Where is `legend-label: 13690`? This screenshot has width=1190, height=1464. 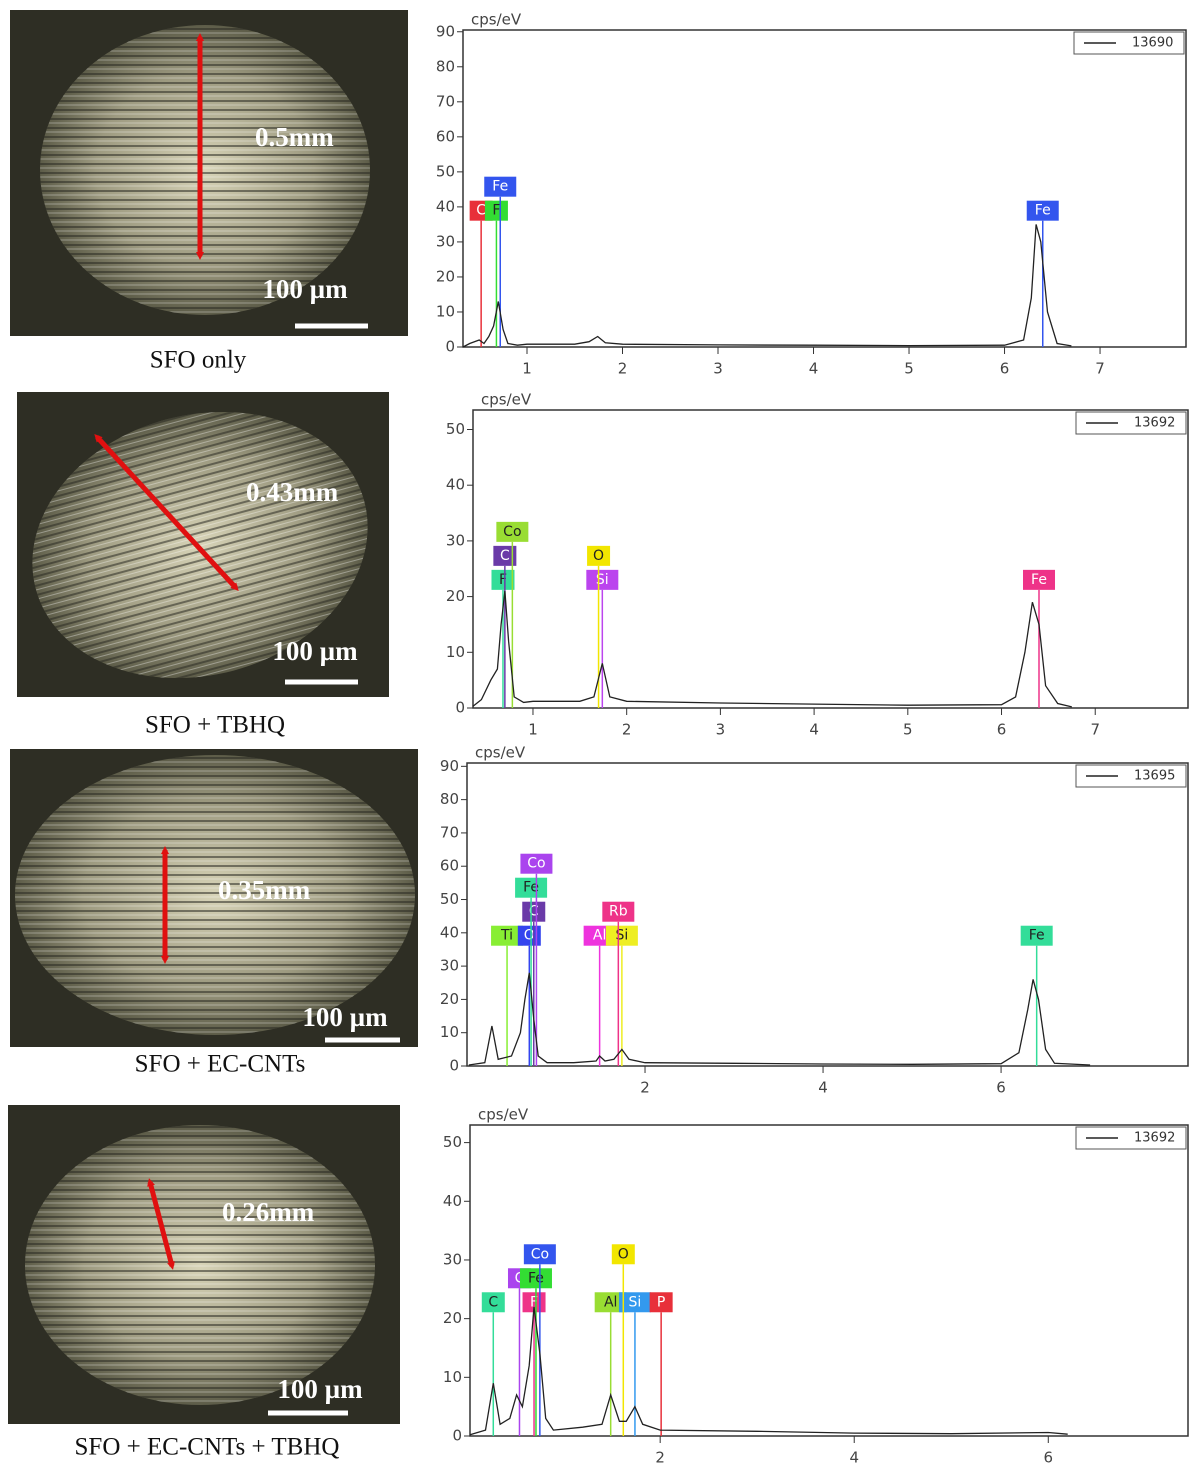
legend-label: 13690 is located at coordinates (1152, 43).